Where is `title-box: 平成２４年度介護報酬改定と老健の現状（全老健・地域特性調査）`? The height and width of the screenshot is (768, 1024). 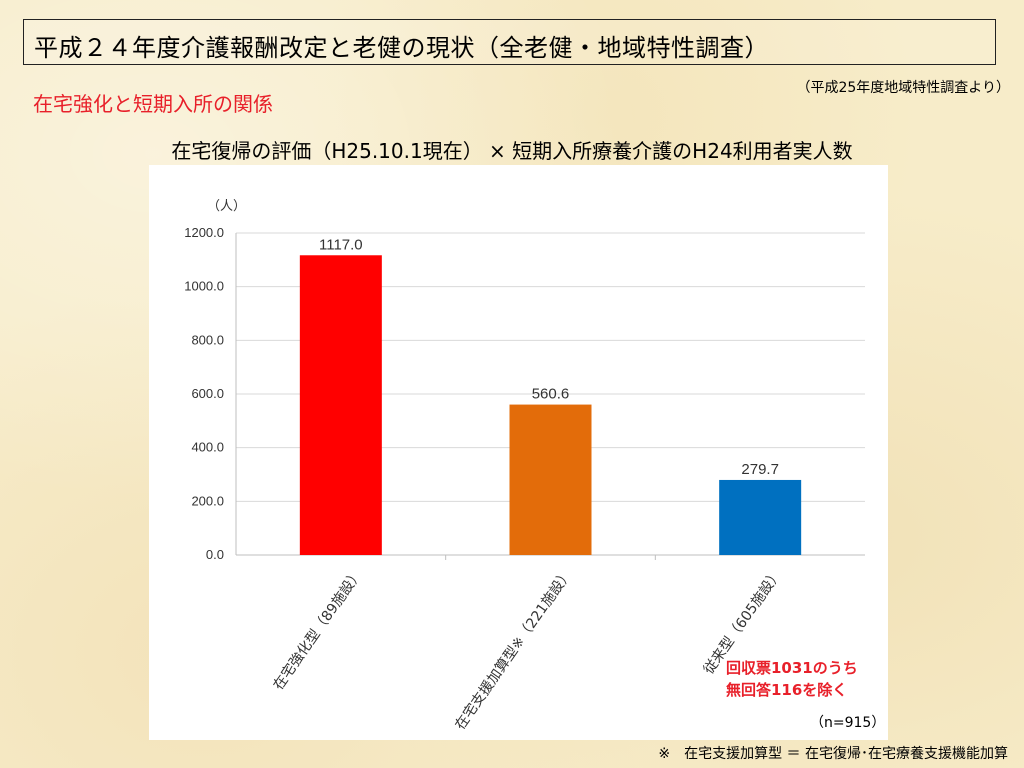
title-box: 平成２４年度介護報酬改定と老健の現状（全老健・地域特性調査） is located at coordinates (509, 42).